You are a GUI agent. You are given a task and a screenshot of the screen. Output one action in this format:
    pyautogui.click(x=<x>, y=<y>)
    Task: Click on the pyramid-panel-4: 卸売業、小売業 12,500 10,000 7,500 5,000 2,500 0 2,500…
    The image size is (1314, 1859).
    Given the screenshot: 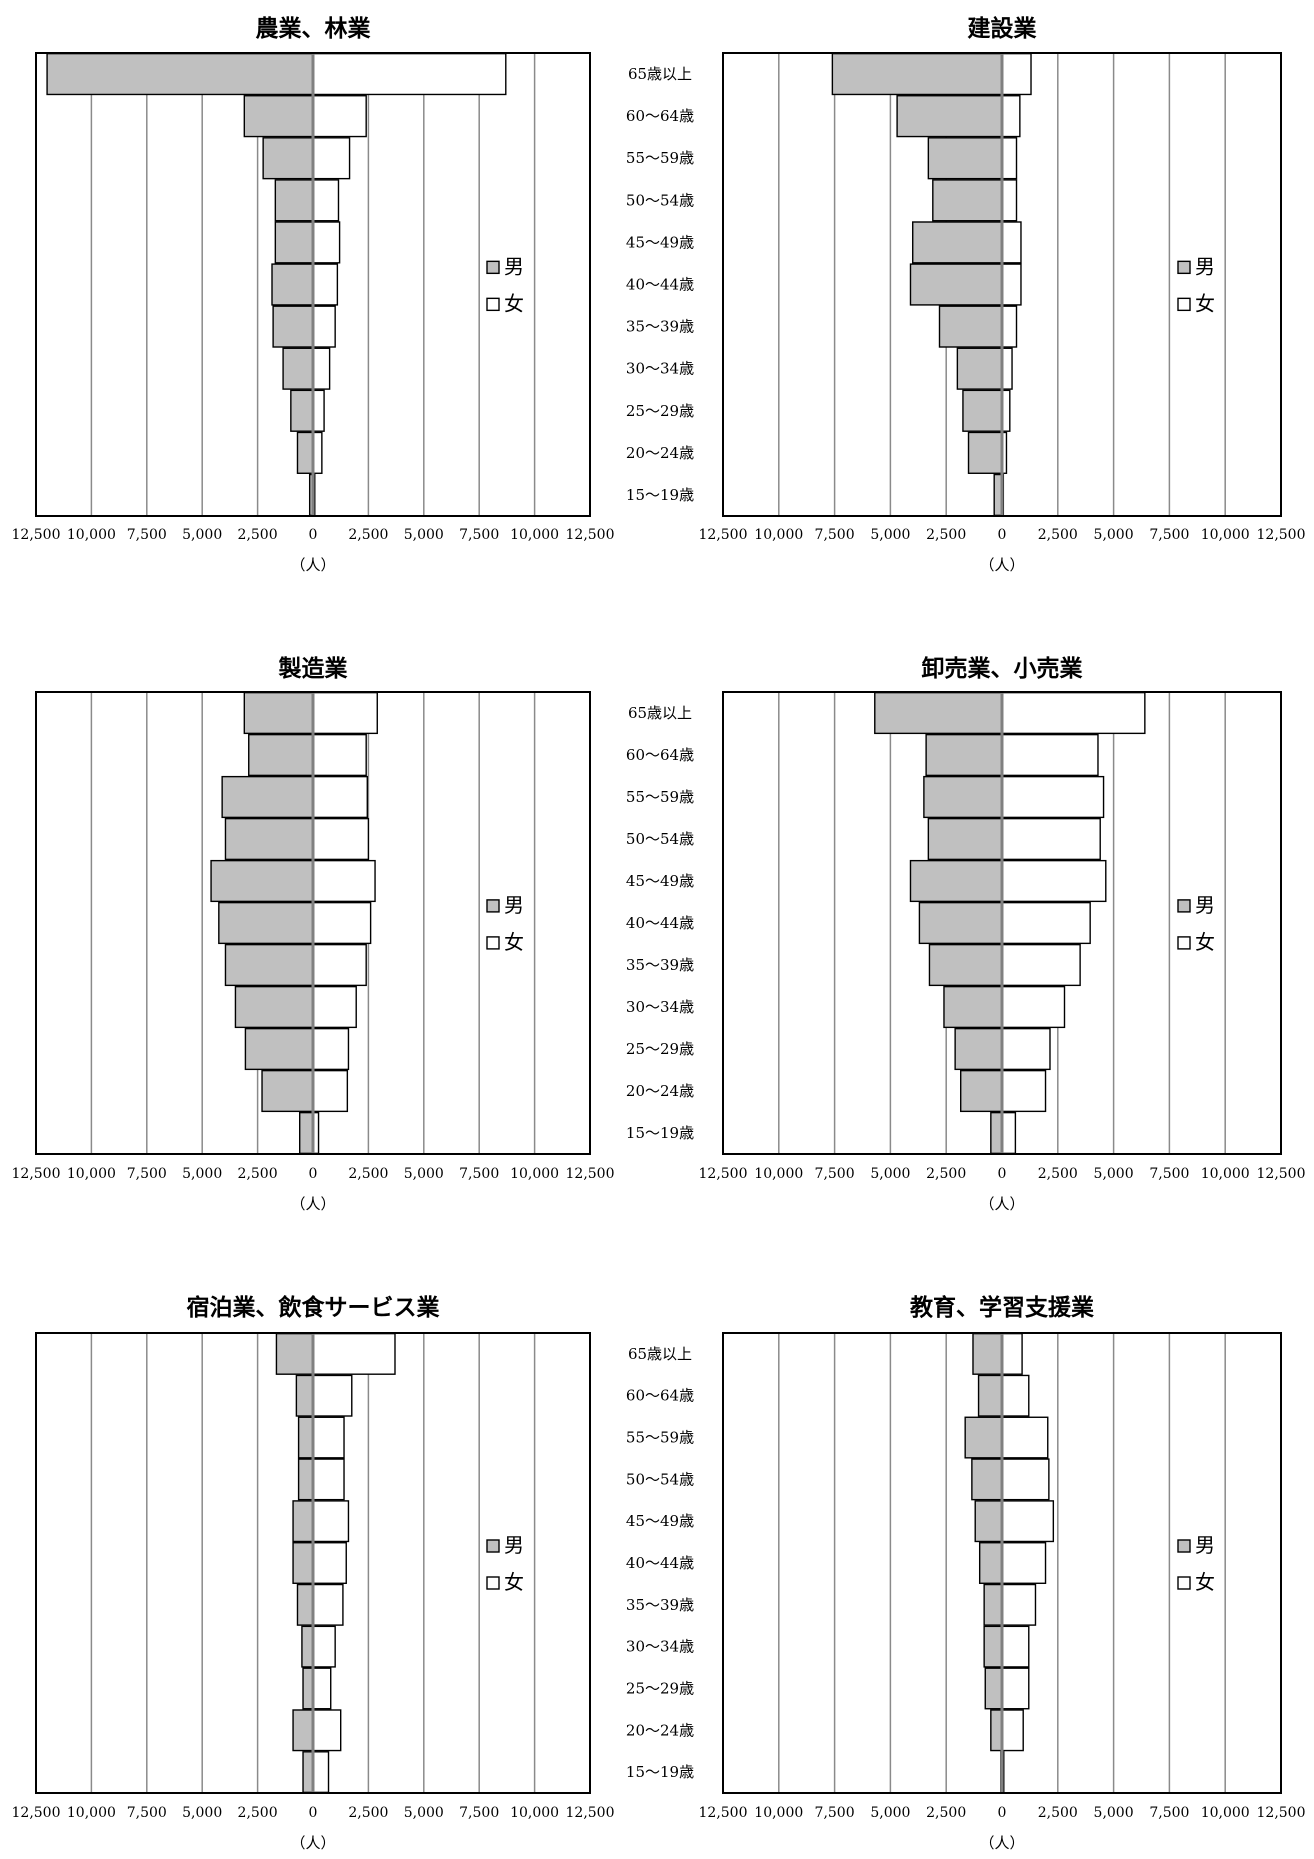 What is the action you would take?
    pyautogui.click(x=1002, y=934)
    